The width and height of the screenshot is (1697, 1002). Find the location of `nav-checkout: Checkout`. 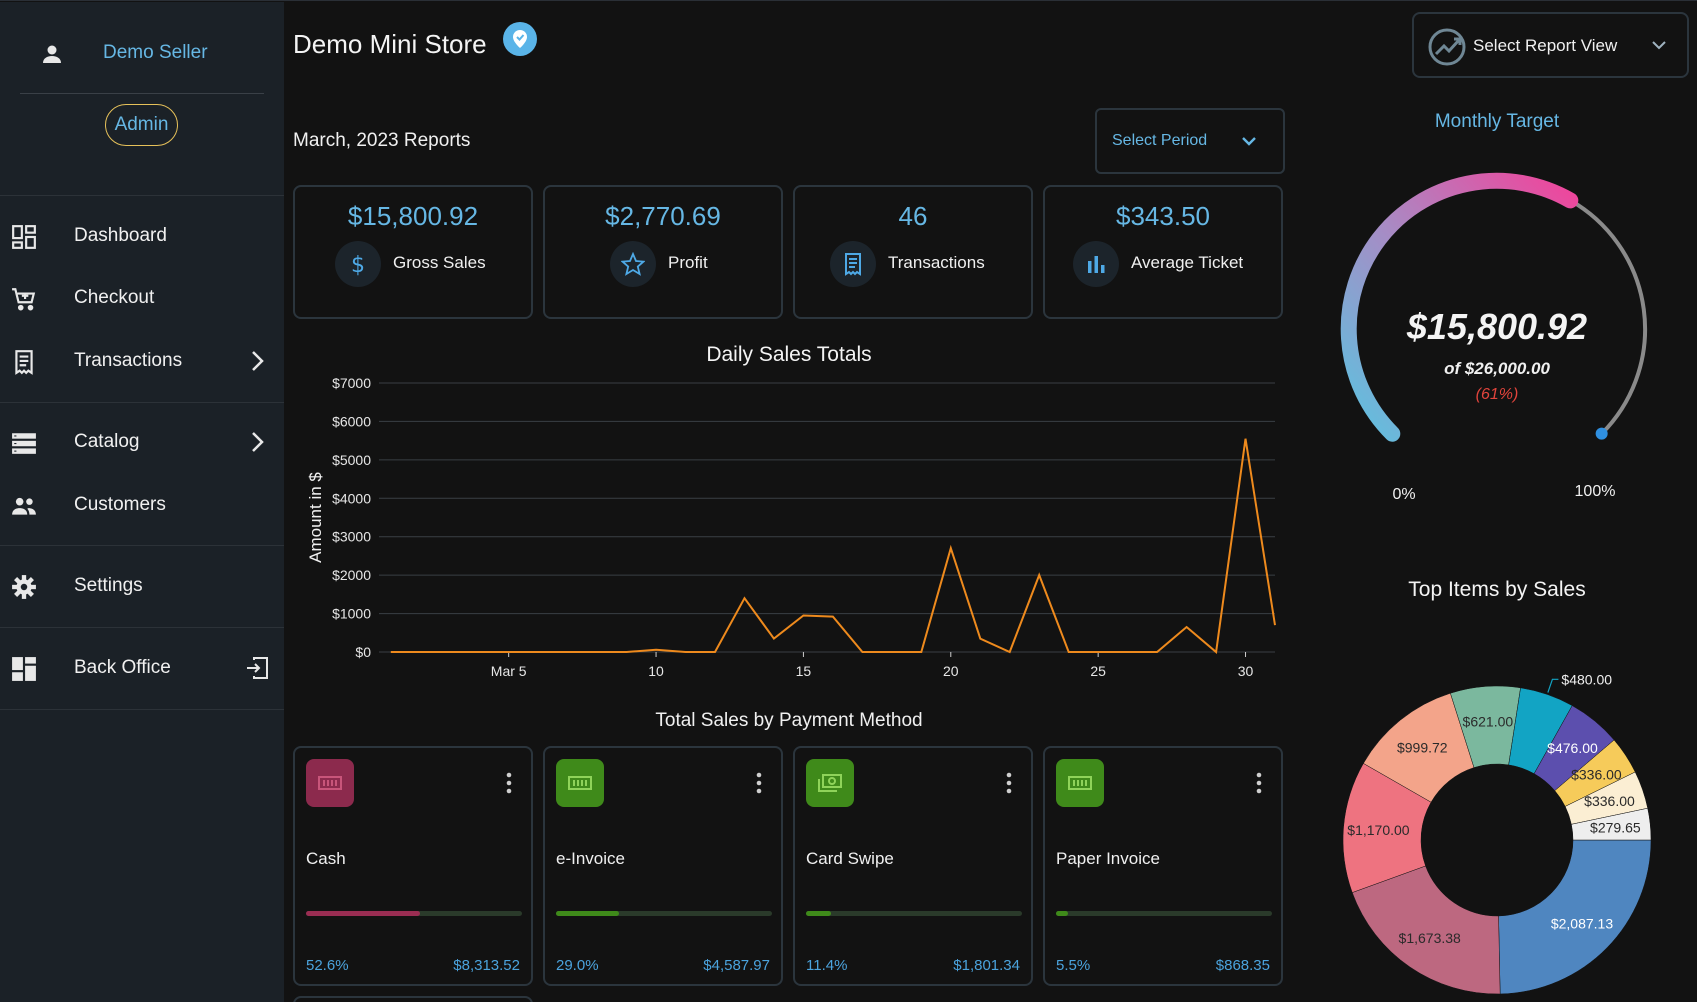

nav-checkout: Checkout is located at coordinates (142, 298).